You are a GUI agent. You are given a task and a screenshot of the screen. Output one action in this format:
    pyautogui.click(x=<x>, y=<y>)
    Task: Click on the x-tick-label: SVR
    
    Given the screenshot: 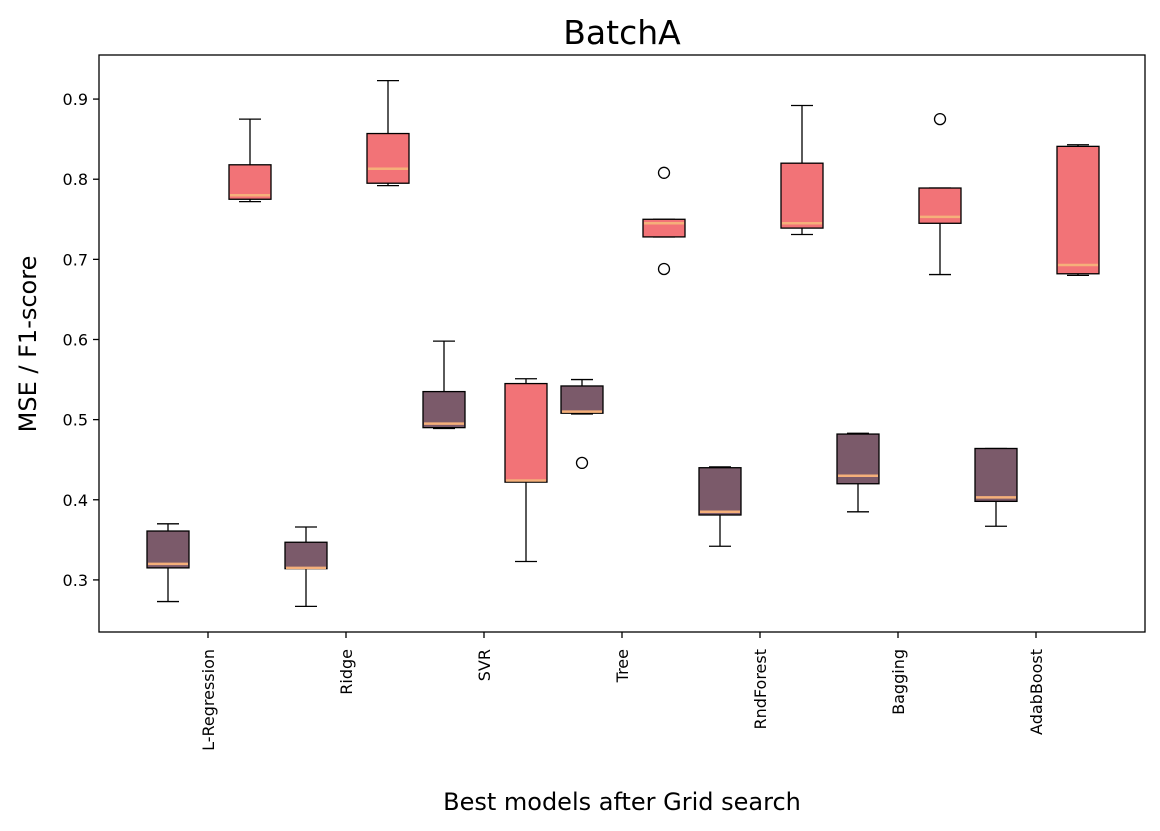 What is the action you would take?
    pyautogui.click(x=484, y=665)
    